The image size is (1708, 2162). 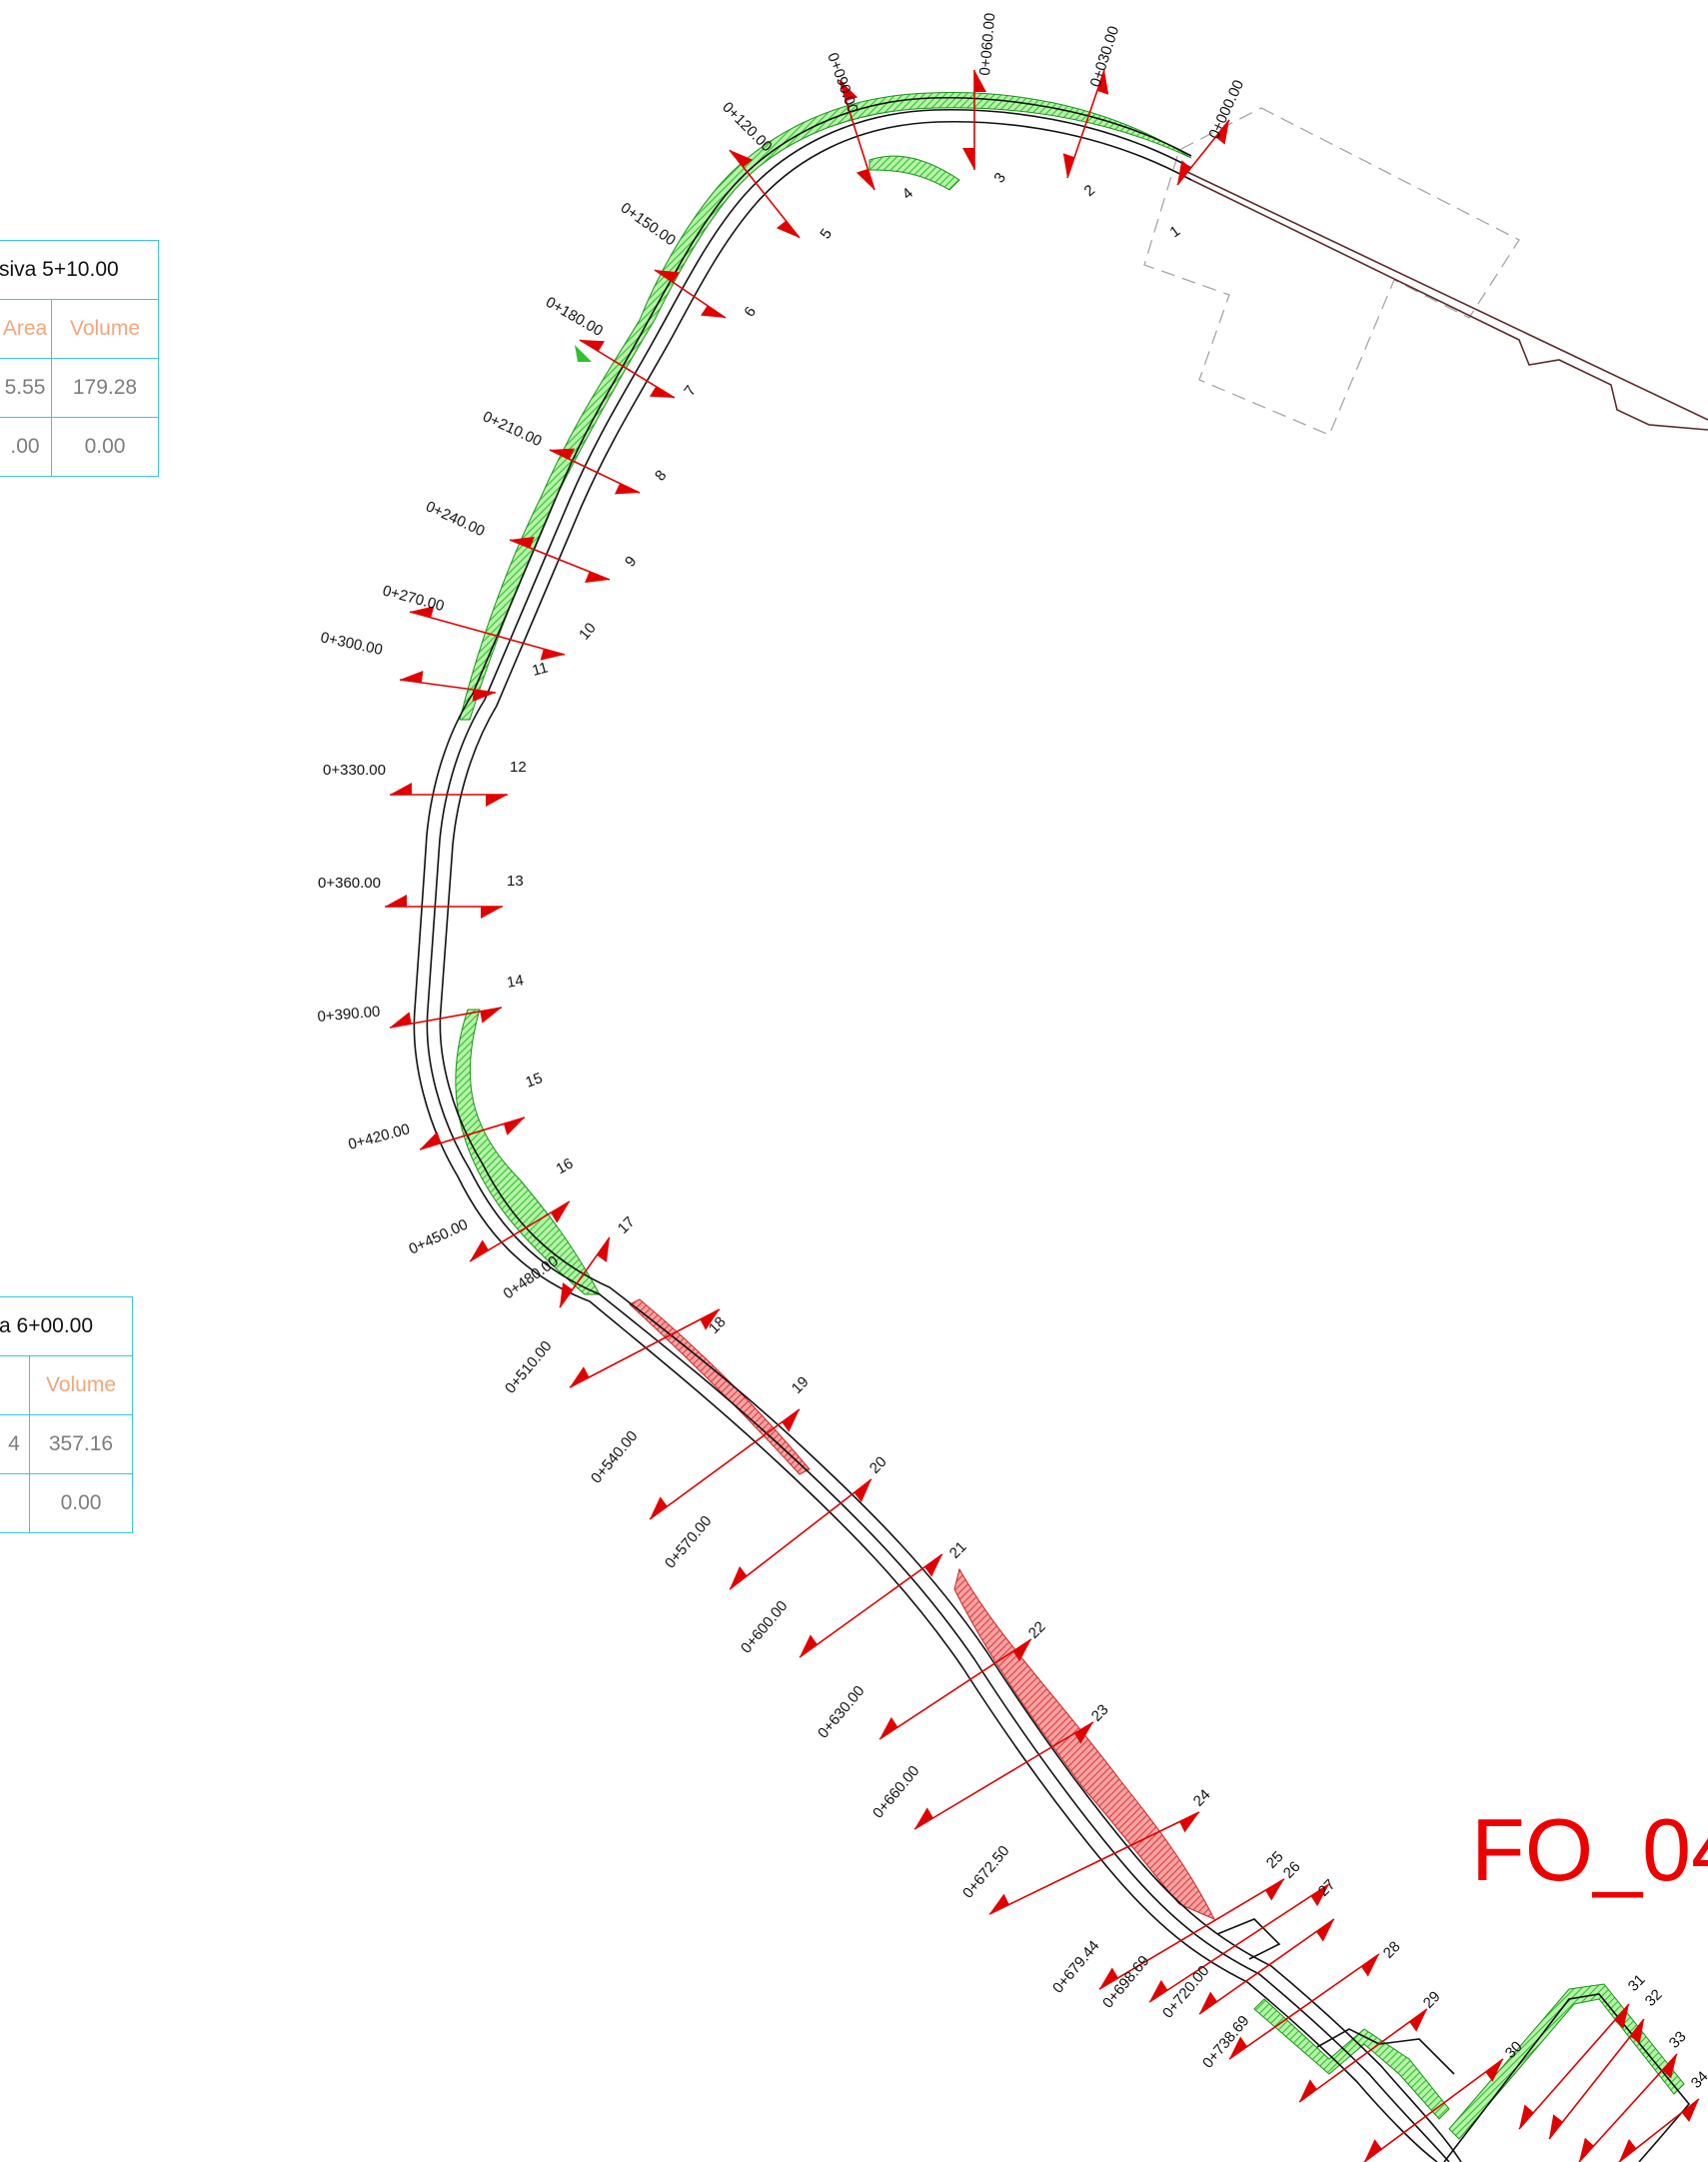 What do you see at coordinates (15, 1503) in the screenshot?
I see `table-cell` at bounding box center [15, 1503].